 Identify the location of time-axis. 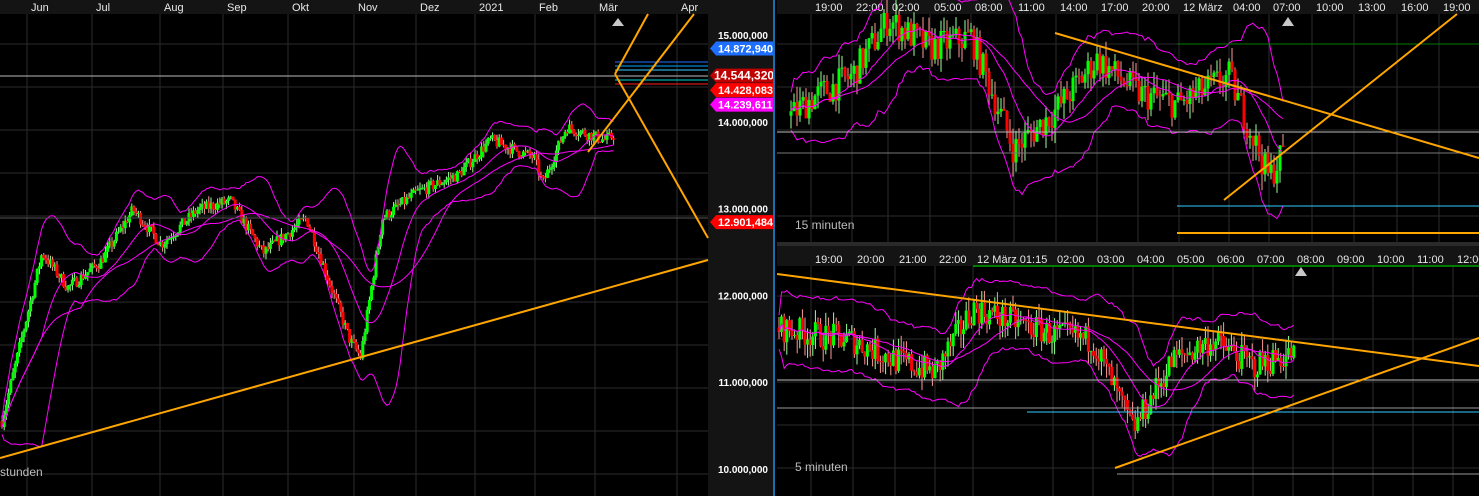
(1128, 256).